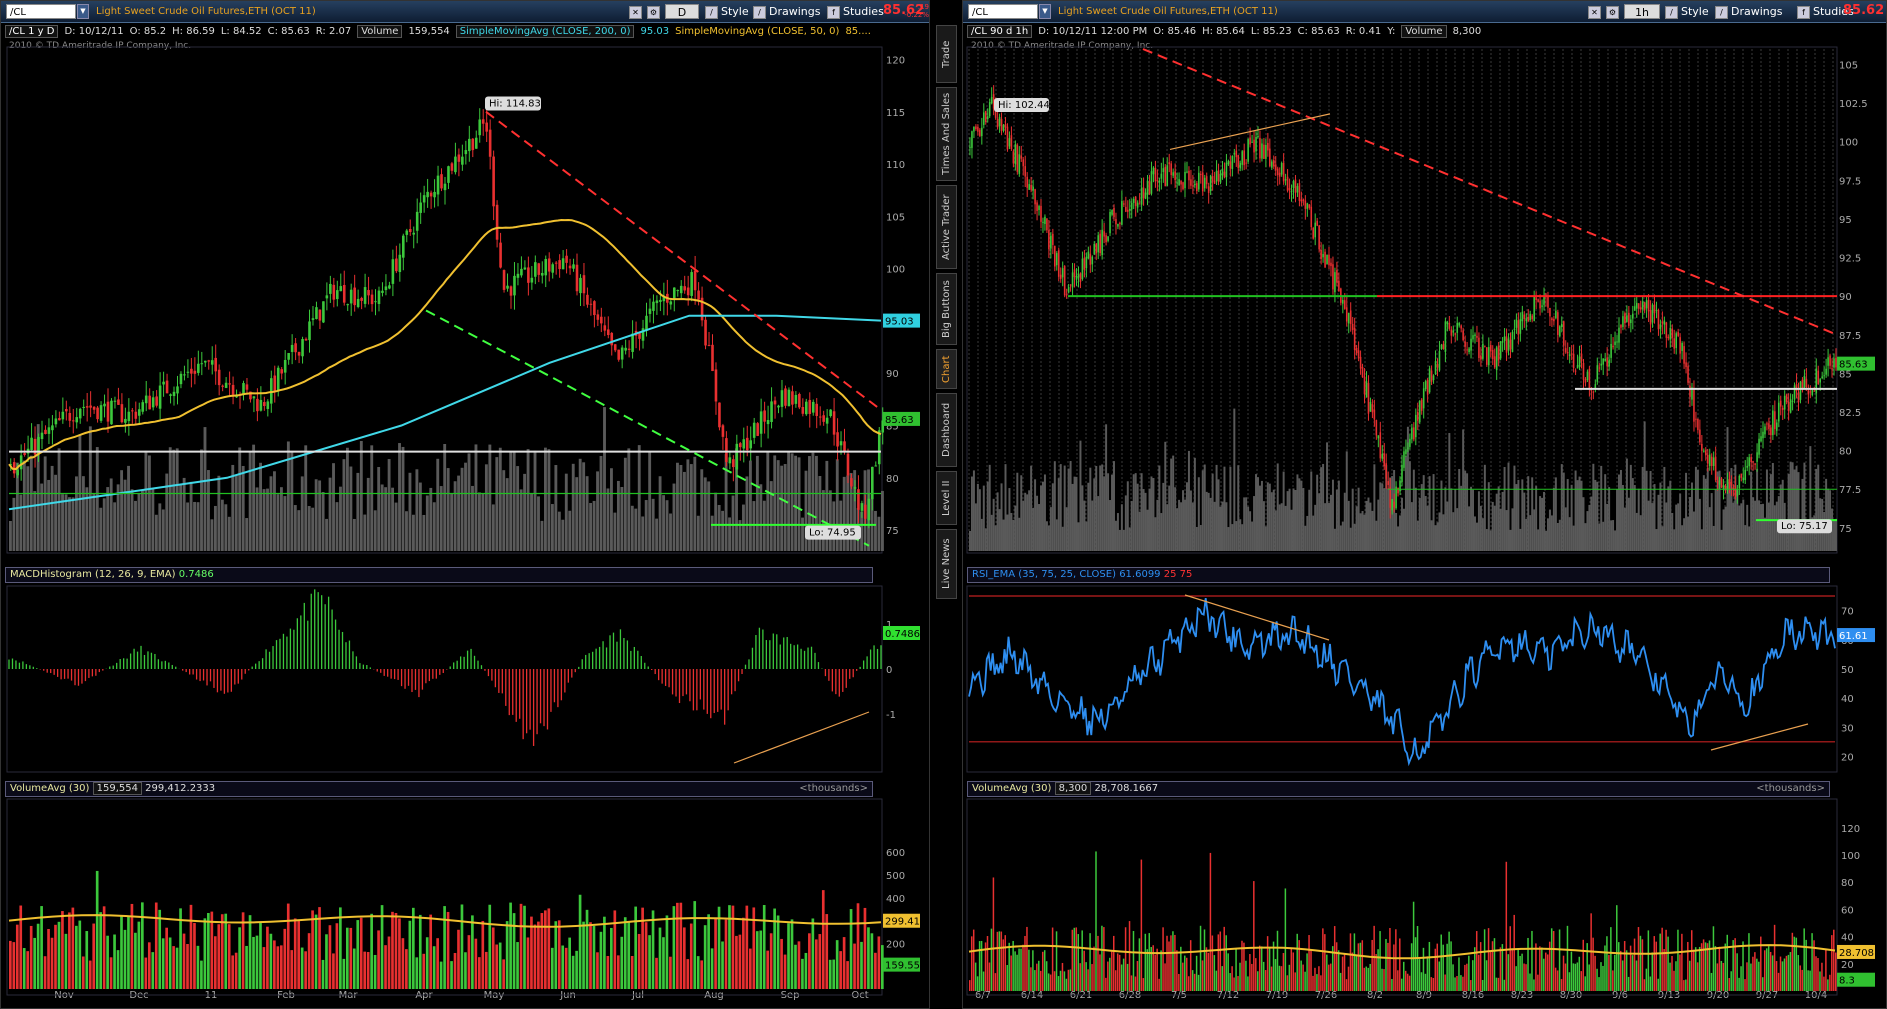 Image resolution: width=1887 pixels, height=1009 pixels. Describe the element at coordinates (946, 498) in the screenshot. I see `side-tab-level-ii: Level II` at that location.